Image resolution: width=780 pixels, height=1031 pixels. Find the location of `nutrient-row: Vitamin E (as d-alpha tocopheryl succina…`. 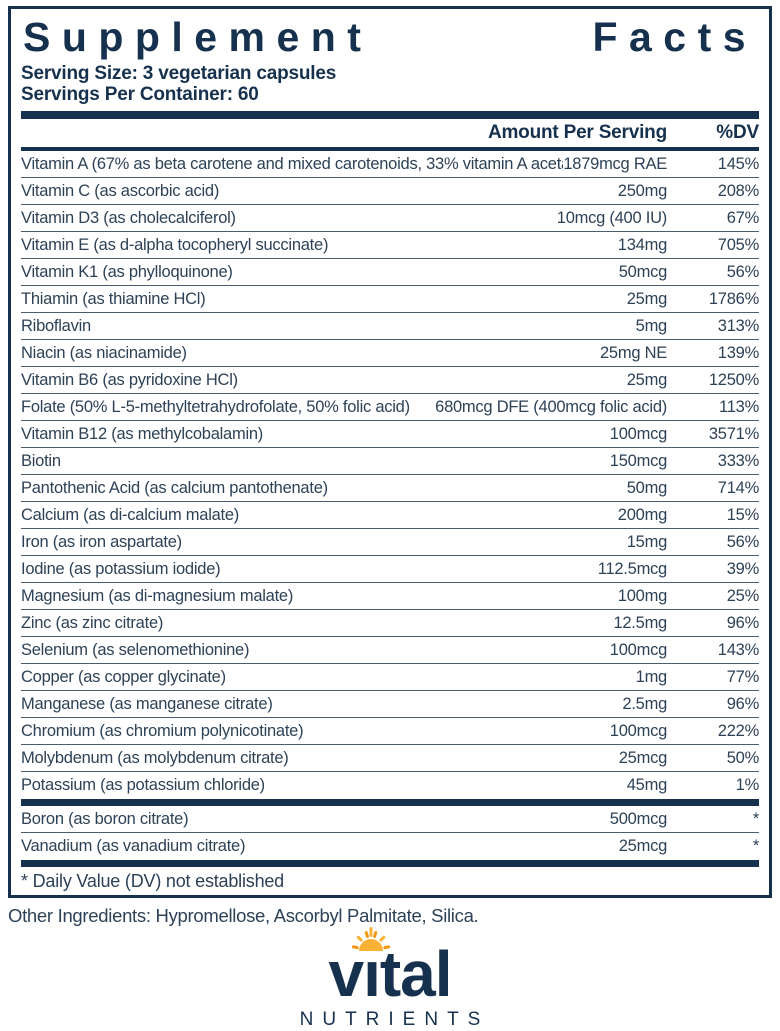

nutrient-row: Vitamin E (as d-alpha tocopheryl succina… is located at coordinates (390, 246).